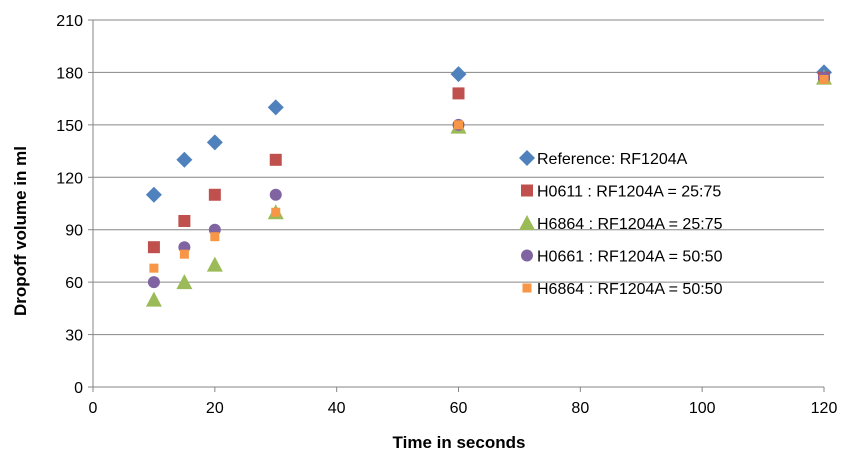 This screenshot has height=455, width=844. I want to click on y-tick-label: 30, so click(74, 336).